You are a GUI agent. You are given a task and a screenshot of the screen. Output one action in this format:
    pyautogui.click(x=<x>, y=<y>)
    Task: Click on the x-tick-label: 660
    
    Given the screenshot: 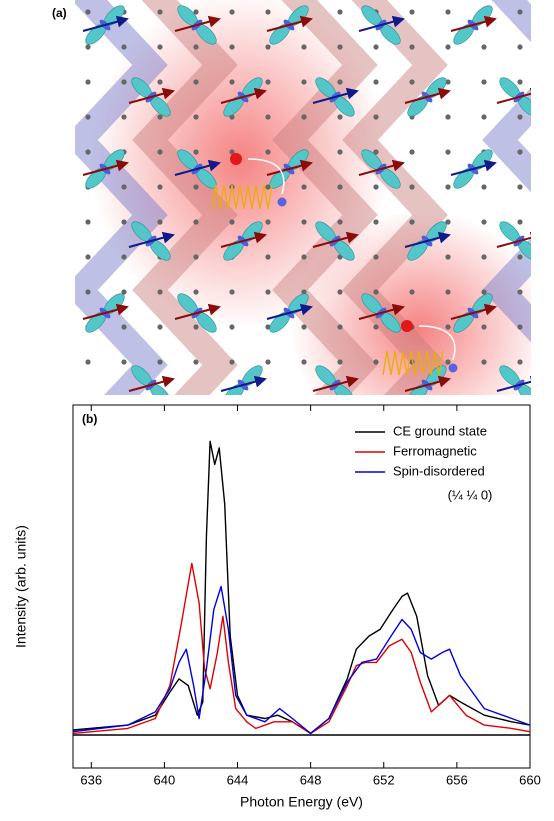 What is the action you would take?
    pyautogui.click(x=530, y=779)
    